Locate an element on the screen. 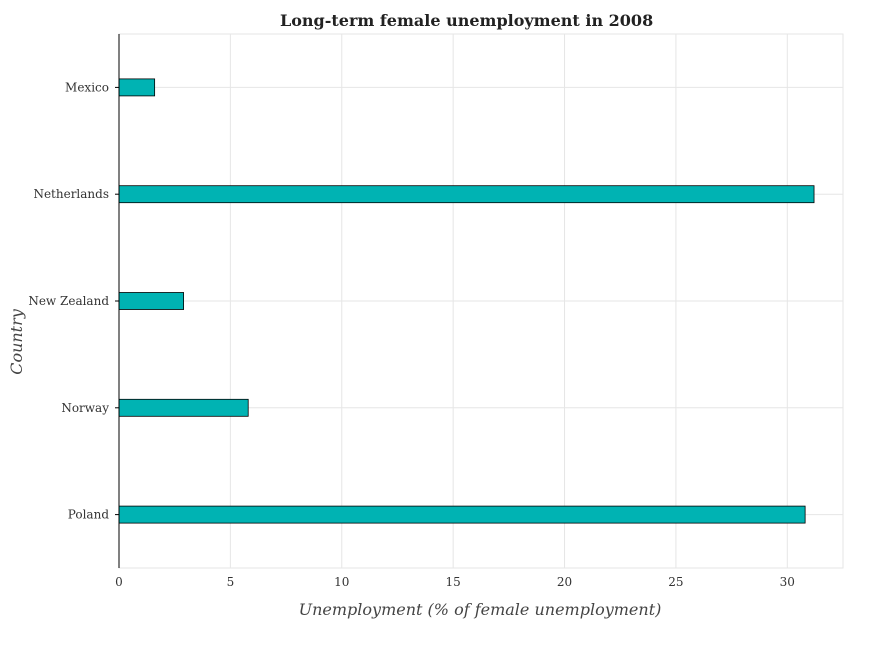 This screenshot has height=650, width=876. y-tick-label: Norway is located at coordinates (85, 408).